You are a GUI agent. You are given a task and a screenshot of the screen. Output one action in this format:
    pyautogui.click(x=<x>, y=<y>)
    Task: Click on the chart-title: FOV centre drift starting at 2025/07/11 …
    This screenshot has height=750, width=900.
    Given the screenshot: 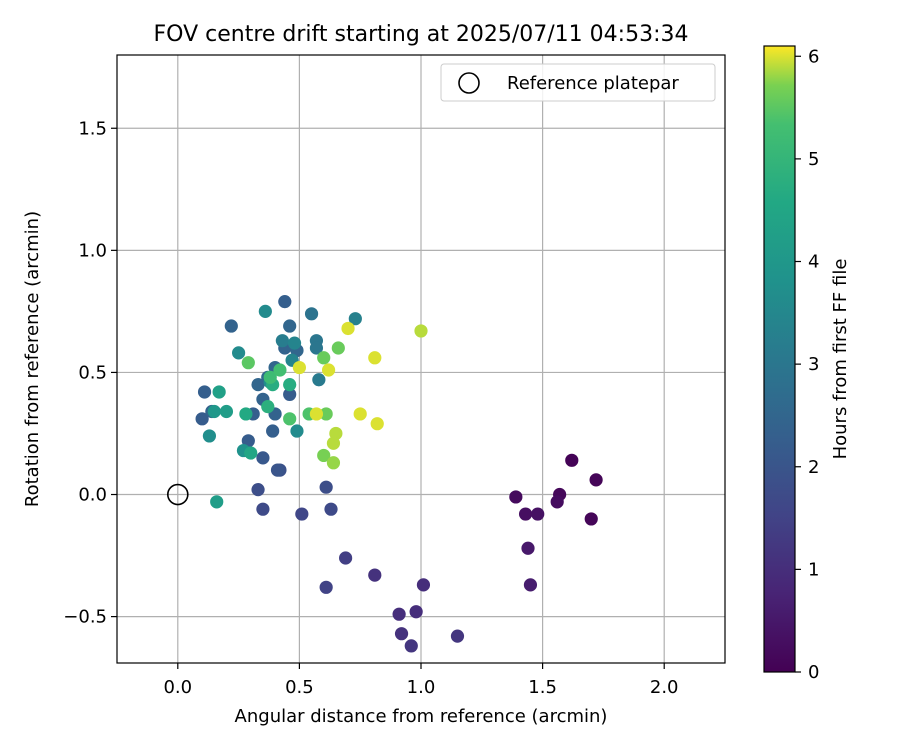 What is the action you would take?
    pyautogui.click(x=421, y=34)
    